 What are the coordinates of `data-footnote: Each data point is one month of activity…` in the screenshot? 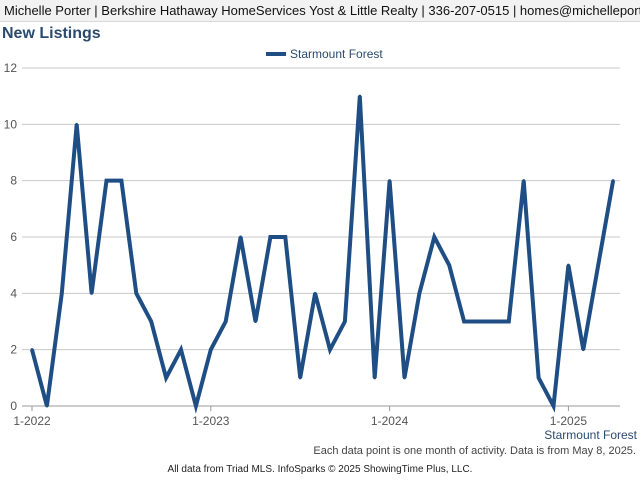 It's located at (474, 451).